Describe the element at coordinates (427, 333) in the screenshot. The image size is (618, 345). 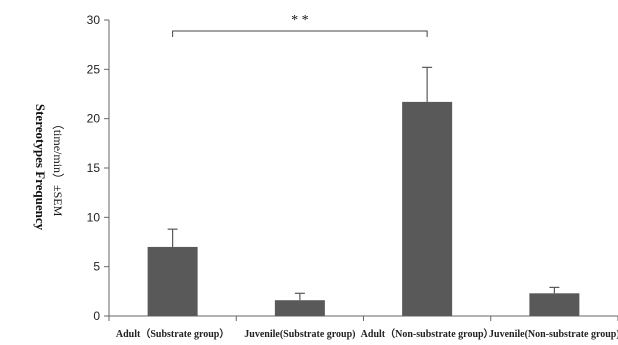
I see `x-tick-label: Adult（Non-substrate group）` at that location.